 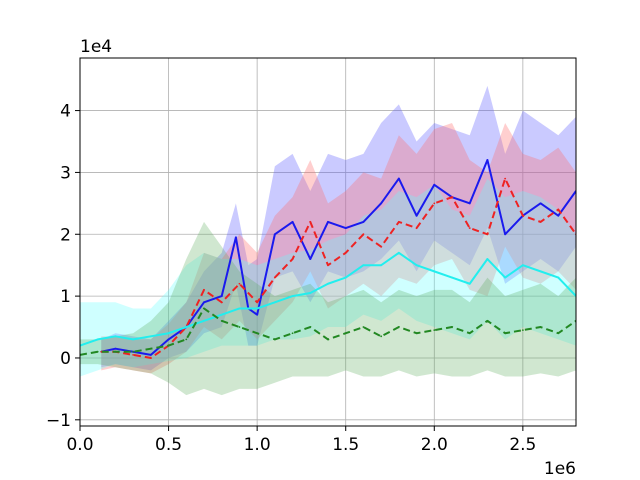 I want to click on y-tick-label: 1, so click(x=65, y=297).